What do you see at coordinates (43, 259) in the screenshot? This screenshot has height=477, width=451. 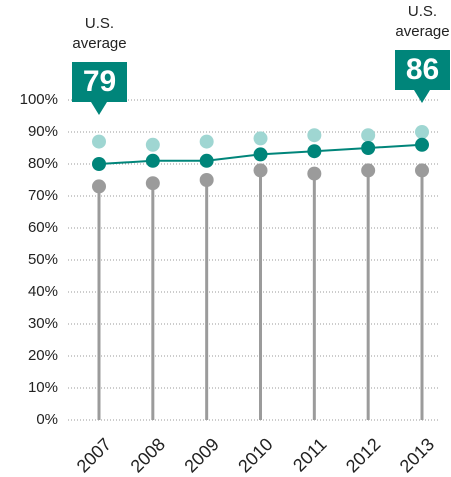 I see `y-tick-label: 50%` at bounding box center [43, 259].